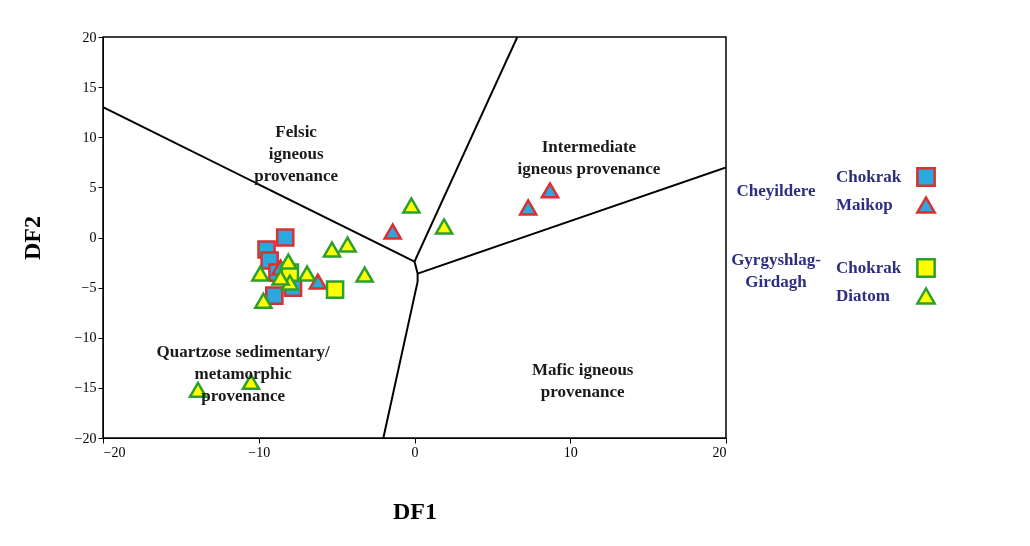 This screenshot has height=546, width=1030. What do you see at coordinates (93, 187) in the screenshot?
I see `y-tick-label: 5` at bounding box center [93, 187].